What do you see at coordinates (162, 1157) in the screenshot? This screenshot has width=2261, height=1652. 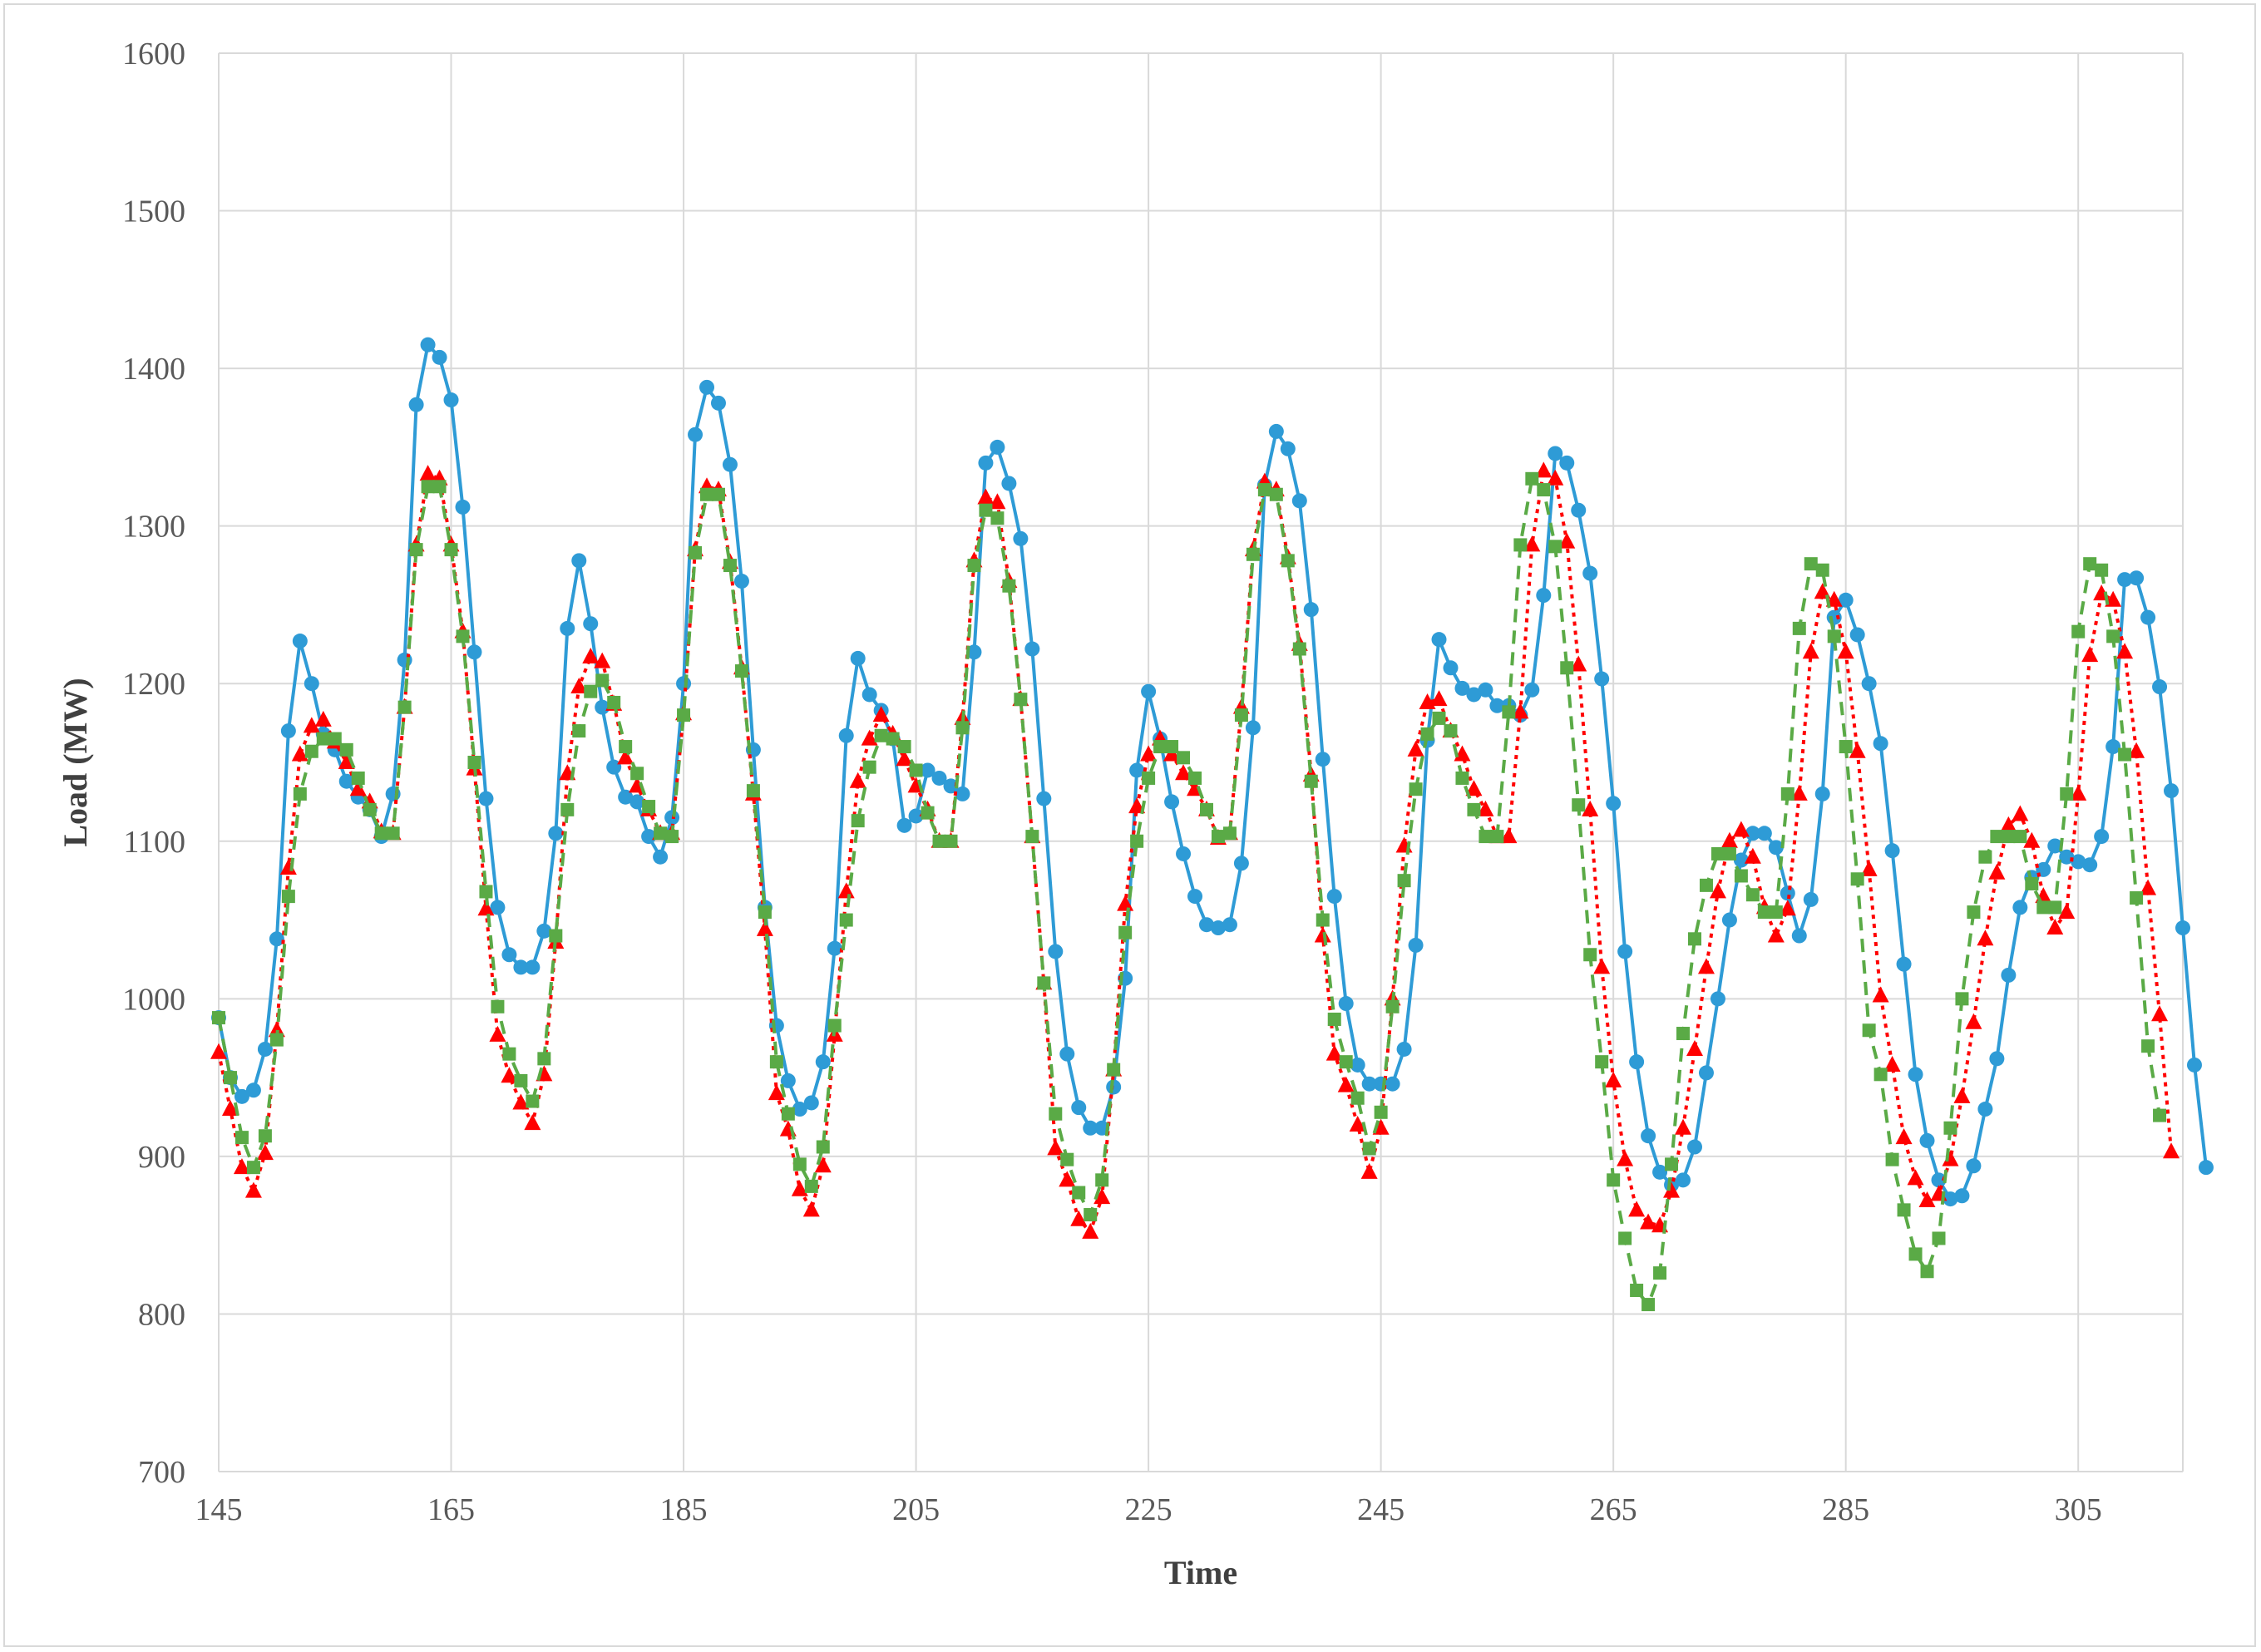 I see `y-tick-label: 900` at bounding box center [162, 1157].